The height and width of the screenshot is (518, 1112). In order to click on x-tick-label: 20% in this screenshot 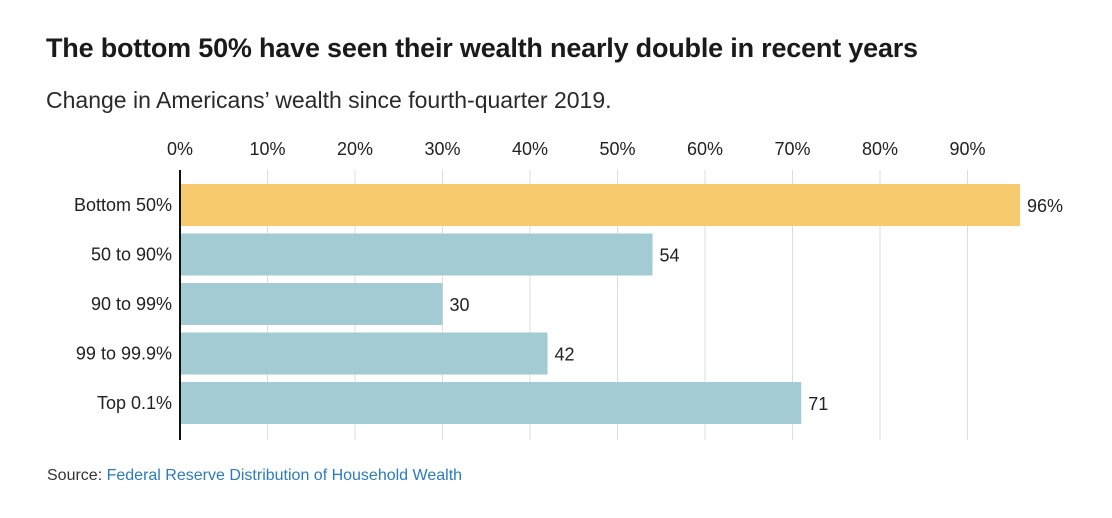, I will do `click(355, 149)`.